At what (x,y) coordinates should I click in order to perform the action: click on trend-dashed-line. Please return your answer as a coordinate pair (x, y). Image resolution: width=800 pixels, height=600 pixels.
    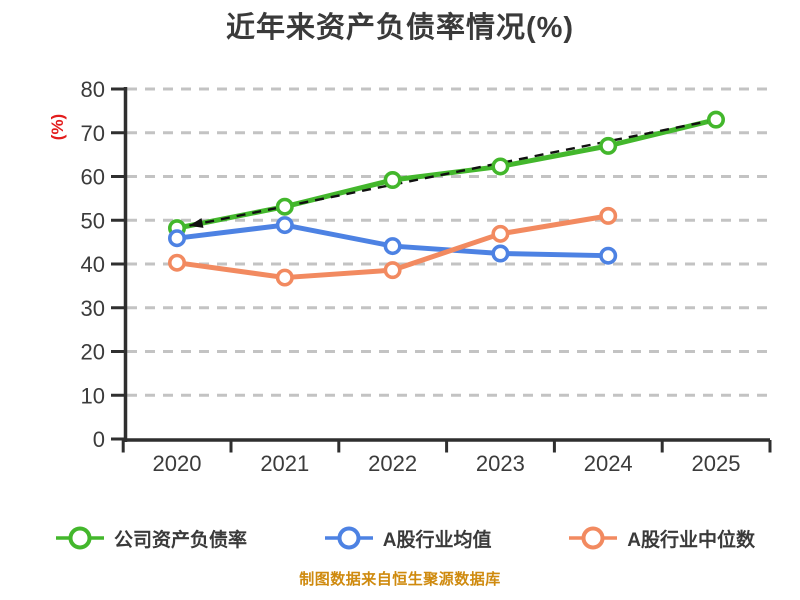
    Looking at the image, I should click on (446, 174).